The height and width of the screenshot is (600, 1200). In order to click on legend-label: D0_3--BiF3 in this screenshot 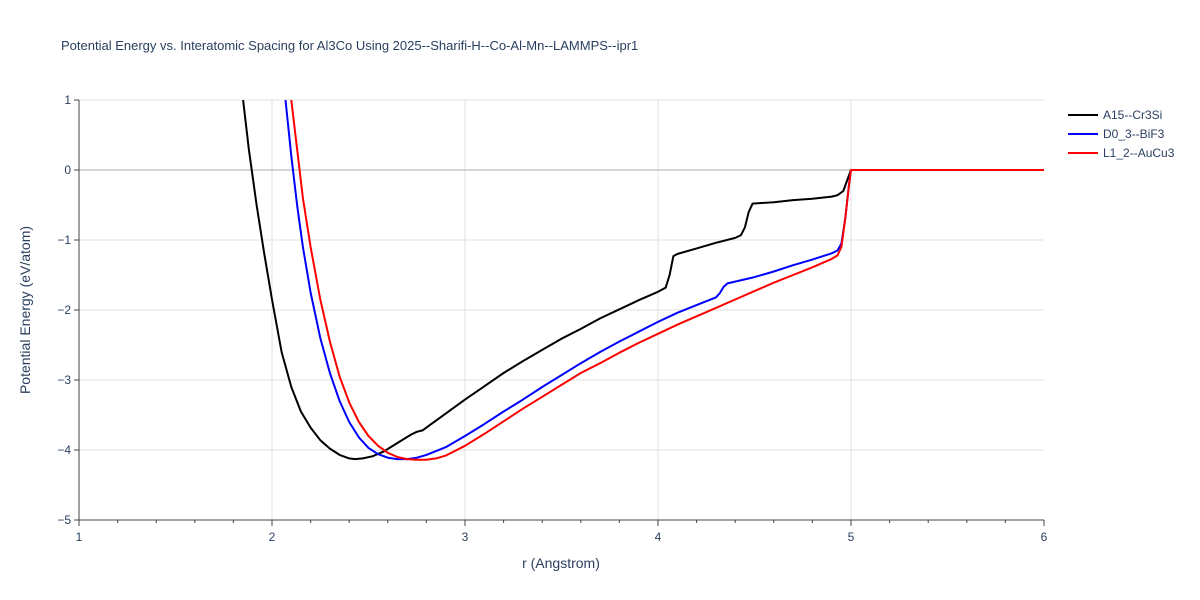, I will do `click(1134, 134)`.